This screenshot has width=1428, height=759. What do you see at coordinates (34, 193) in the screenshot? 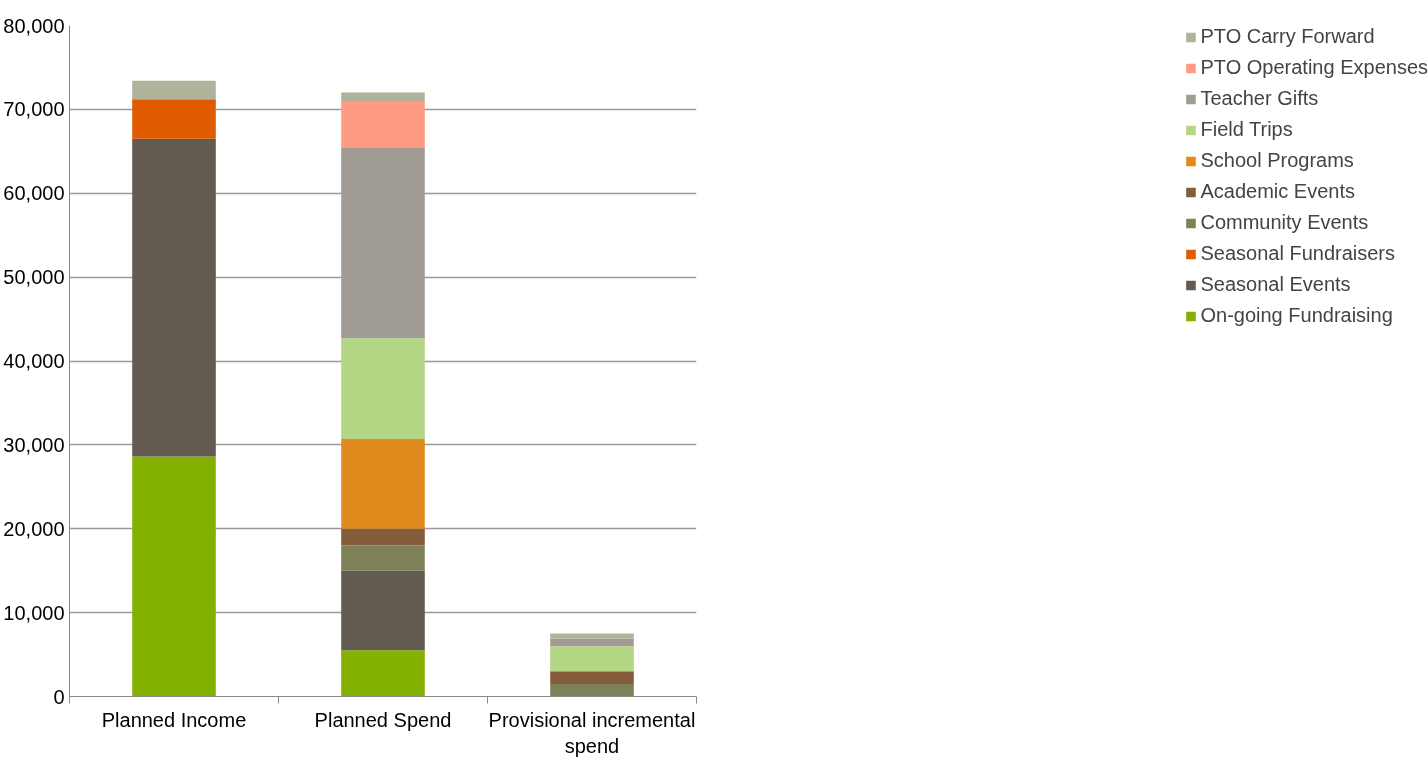
I see `y-tick-label: 60,000` at bounding box center [34, 193].